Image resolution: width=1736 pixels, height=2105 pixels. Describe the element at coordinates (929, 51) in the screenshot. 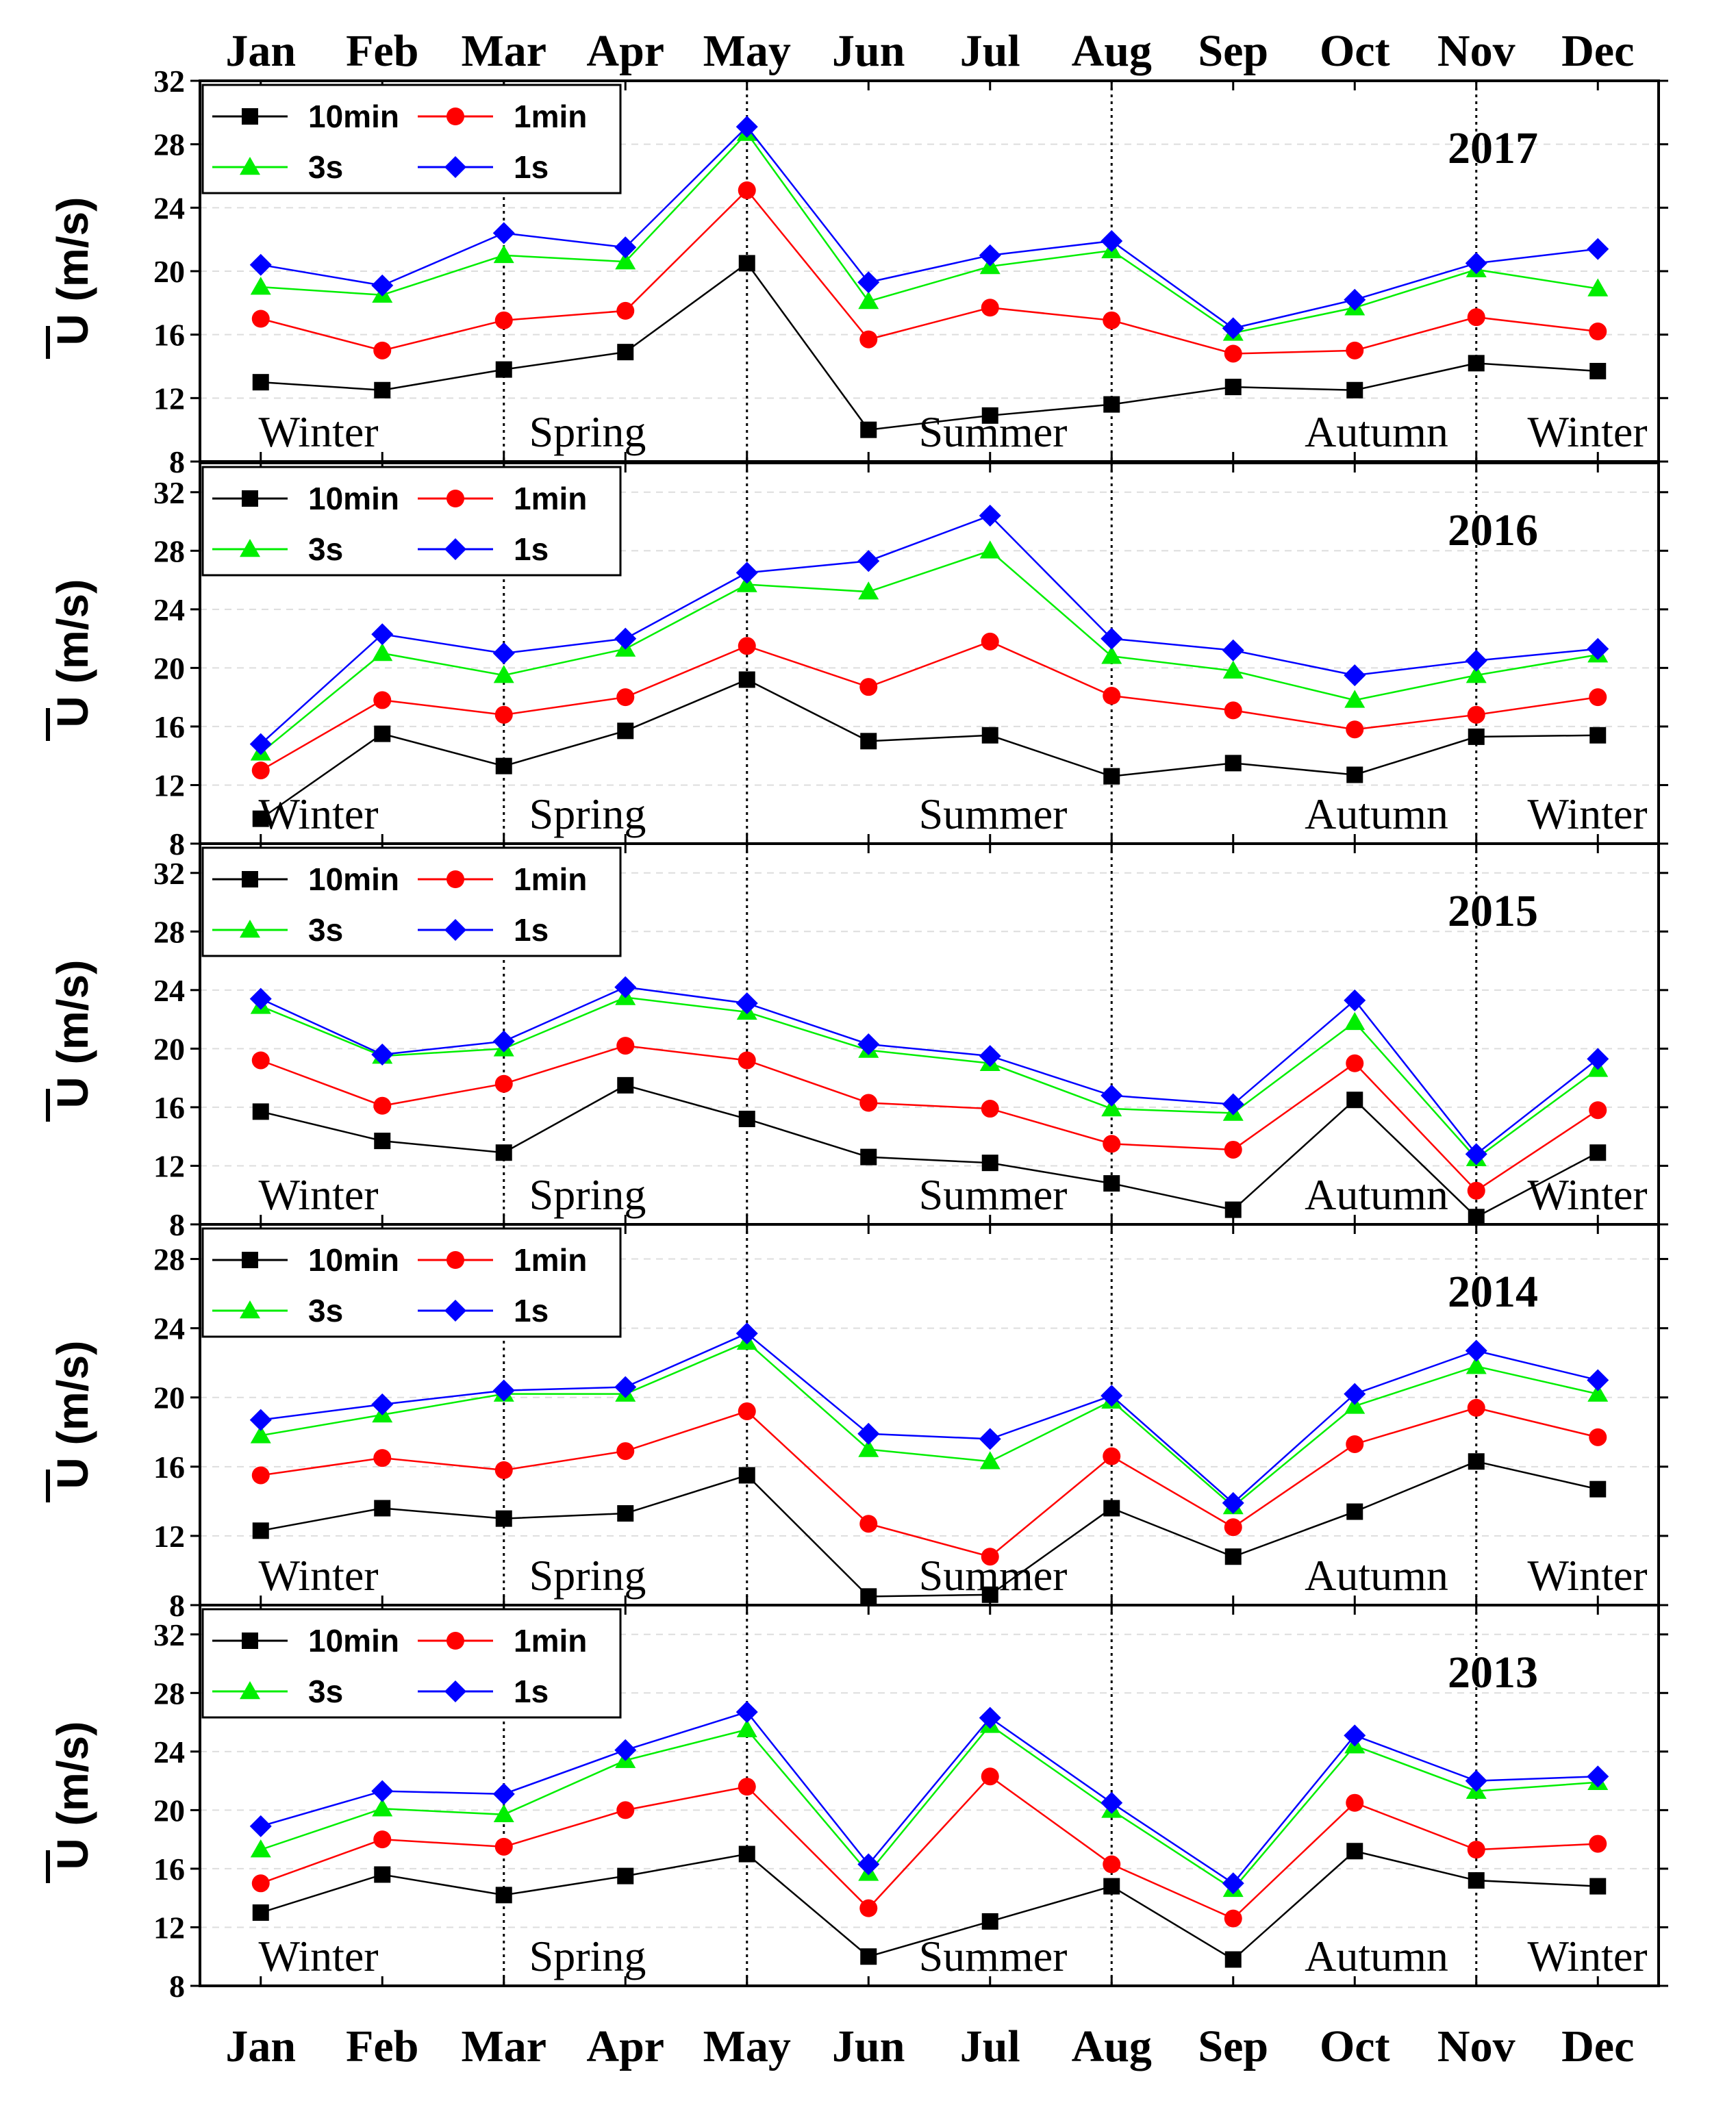

I see `top-month-axis: Jan Feb Mar Apr May Jun Jul Aug Sep Oct Nov Dec` at that location.